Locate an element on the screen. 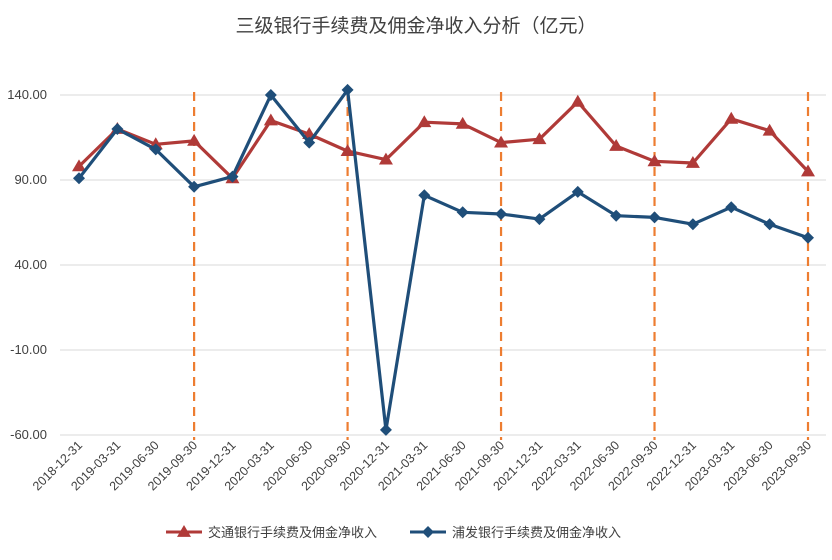  legend-label: 浦发银行手续费及佣金净收入 is located at coordinates (536, 533).